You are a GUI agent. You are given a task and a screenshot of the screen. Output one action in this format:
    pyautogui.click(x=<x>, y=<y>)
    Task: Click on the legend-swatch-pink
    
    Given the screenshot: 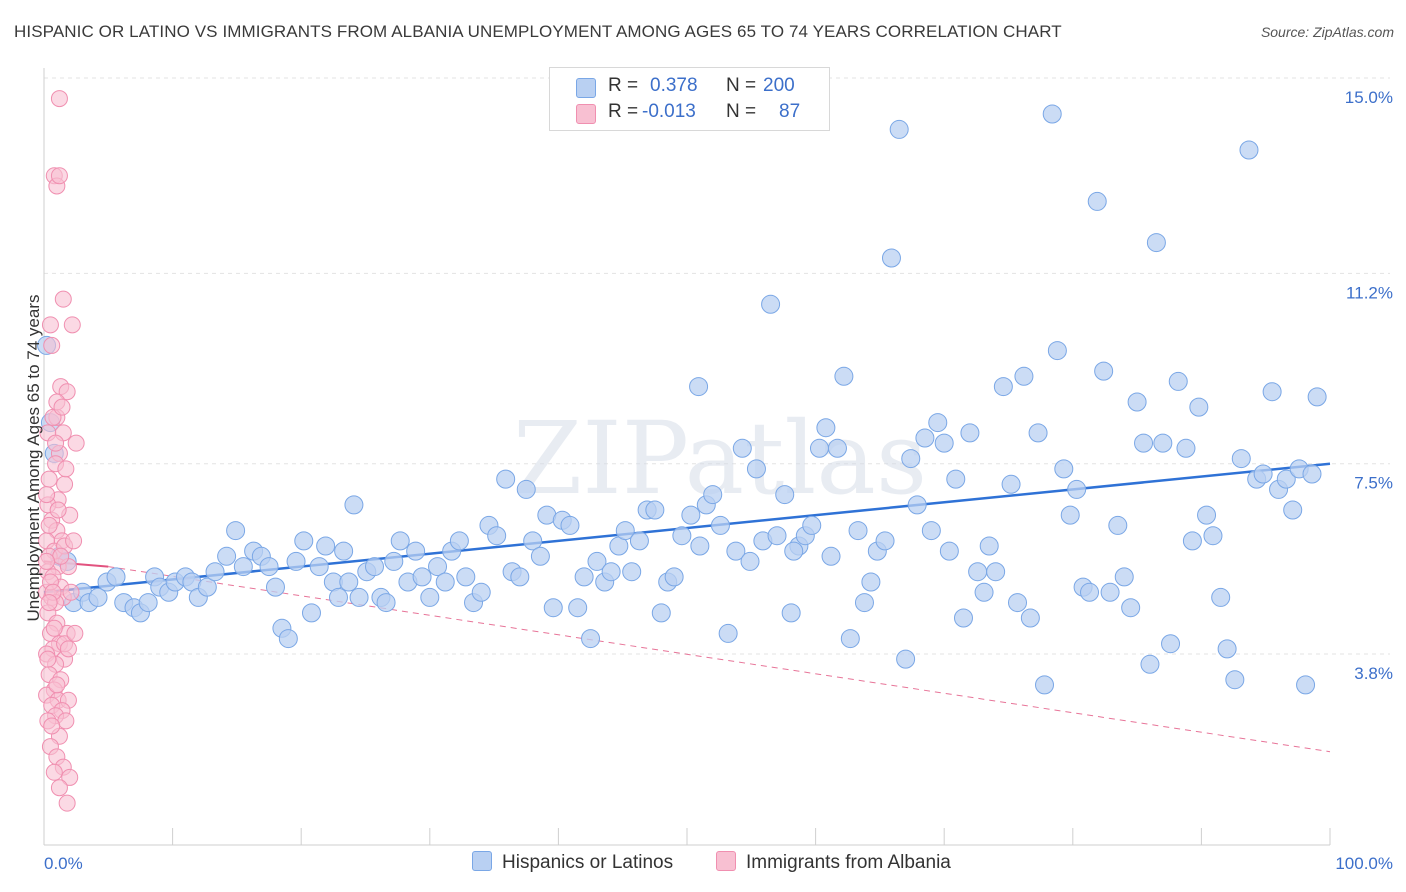 What is the action you would take?
    pyautogui.click(x=586, y=114)
    